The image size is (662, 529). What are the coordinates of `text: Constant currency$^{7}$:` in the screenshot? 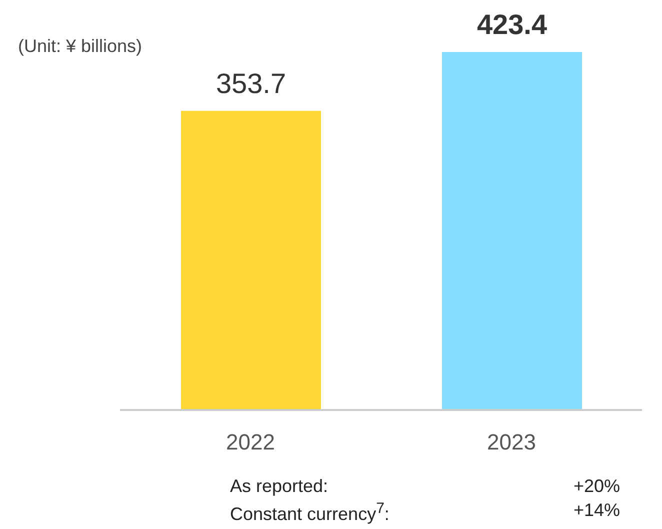 It's located at (310, 512).